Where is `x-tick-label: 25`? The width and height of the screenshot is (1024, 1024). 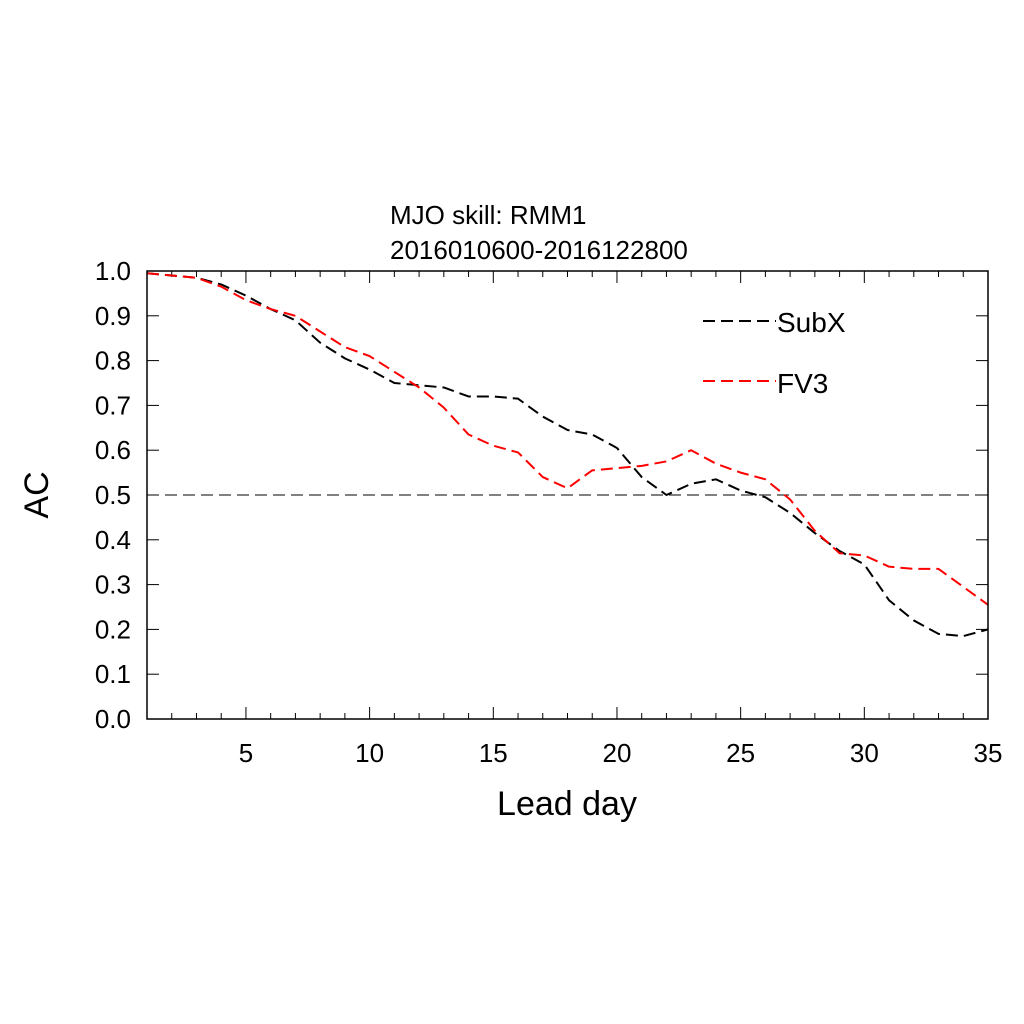 x-tick-label: 25 is located at coordinates (740, 753).